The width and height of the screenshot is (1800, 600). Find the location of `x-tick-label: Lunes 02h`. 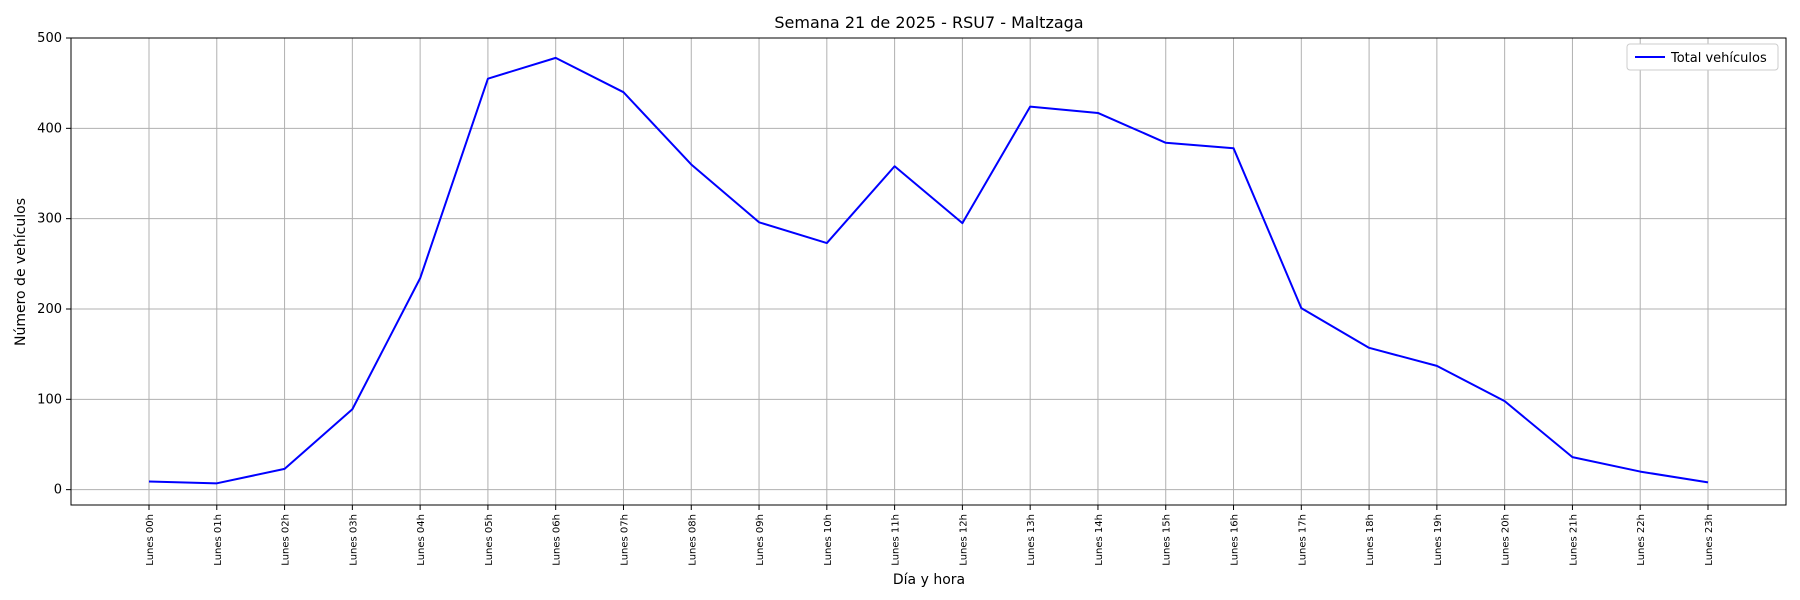

x-tick-label: Lunes 02h is located at coordinates (286, 540).